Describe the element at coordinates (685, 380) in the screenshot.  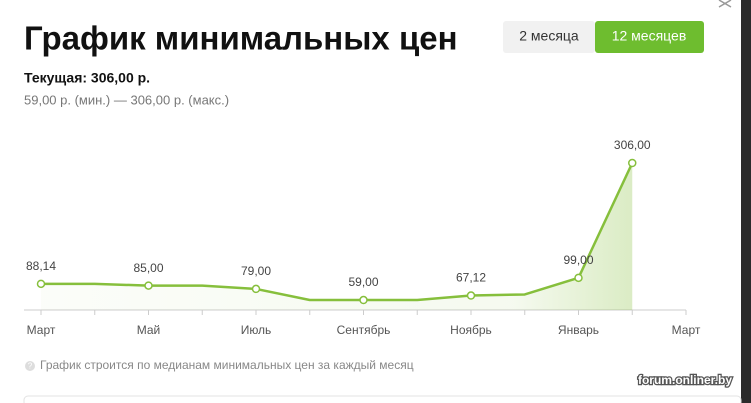
I see `watermark: forum.onliner.by` at that location.